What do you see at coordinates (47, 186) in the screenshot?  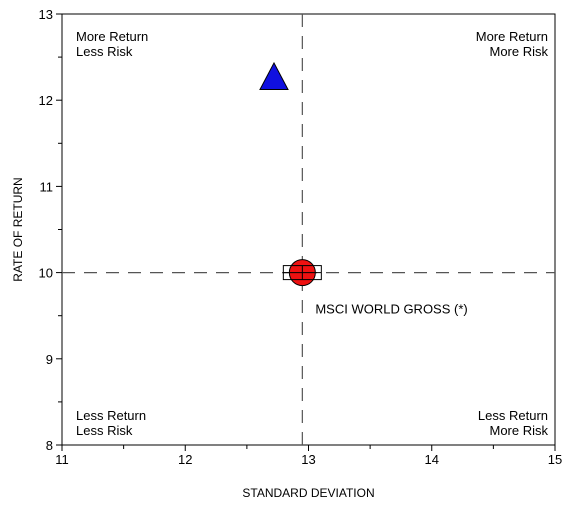 I see `y-tick-label: 11` at bounding box center [47, 186].